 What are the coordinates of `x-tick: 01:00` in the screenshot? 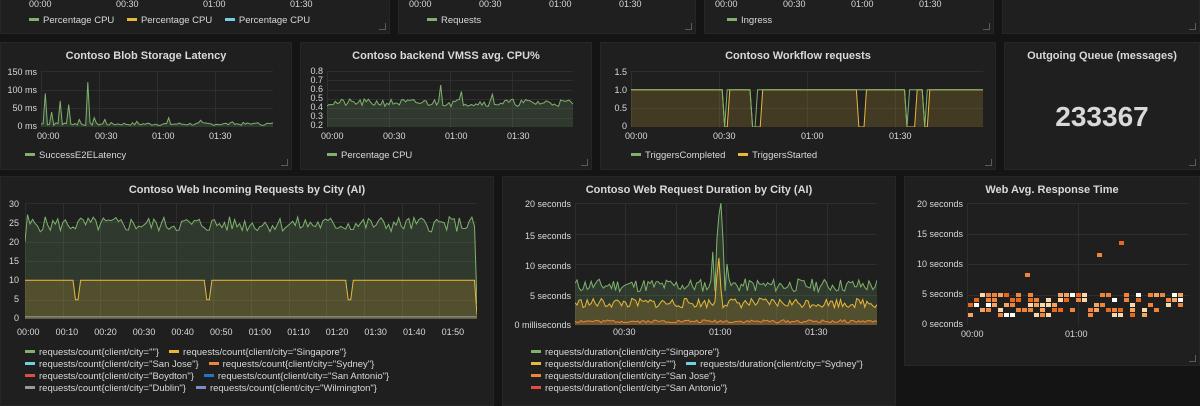 It's located at (163, 136).